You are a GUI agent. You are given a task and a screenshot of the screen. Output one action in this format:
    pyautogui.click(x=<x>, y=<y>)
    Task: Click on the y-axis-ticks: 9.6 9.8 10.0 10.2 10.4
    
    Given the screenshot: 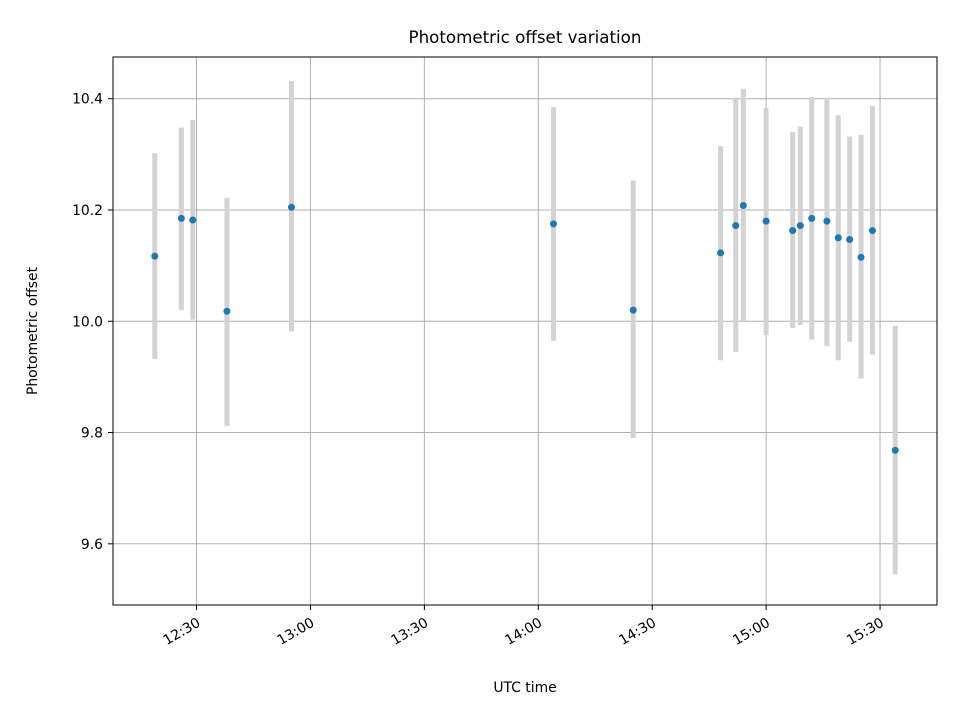 What is the action you would take?
    pyautogui.click(x=92, y=322)
    